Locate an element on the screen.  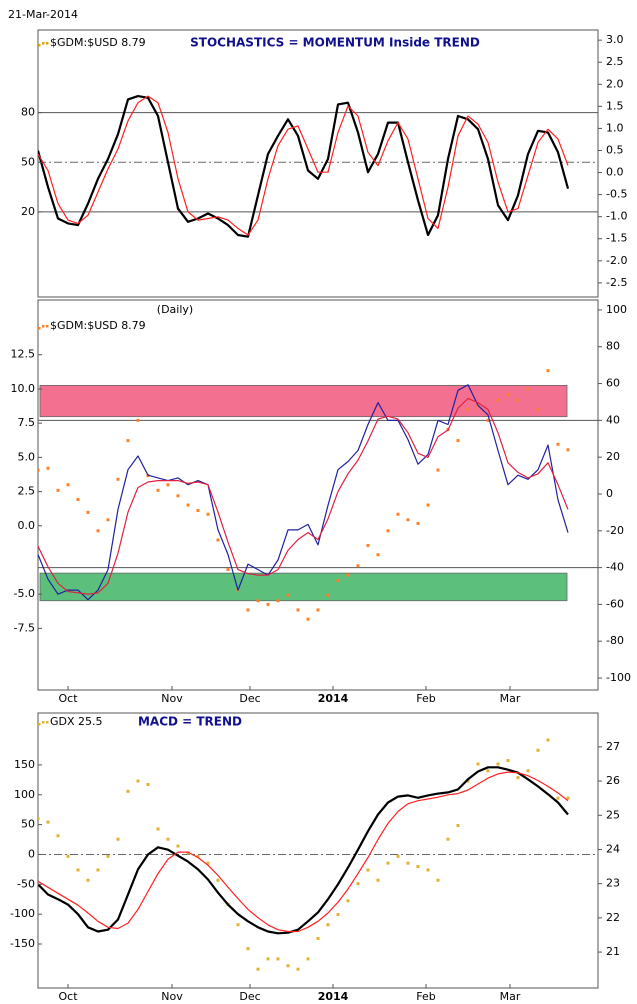
y2-tick-label: 25 is located at coordinates (613, 814).